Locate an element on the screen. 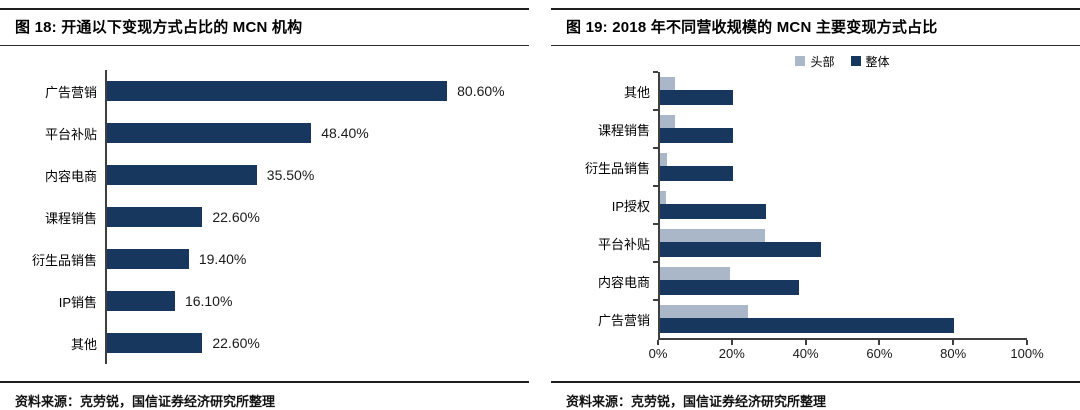 The height and width of the screenshot is (410, 1080). x-tick-label: 80% is located at coordinates (953, 353).